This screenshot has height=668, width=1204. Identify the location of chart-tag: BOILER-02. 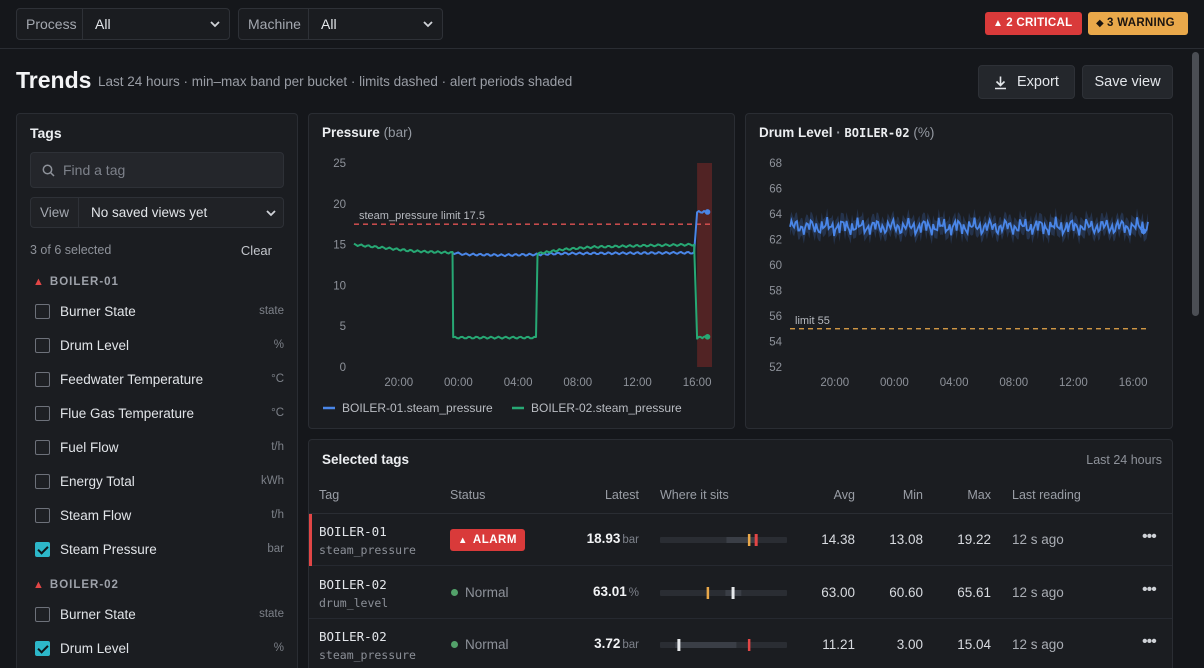
(877, 133).